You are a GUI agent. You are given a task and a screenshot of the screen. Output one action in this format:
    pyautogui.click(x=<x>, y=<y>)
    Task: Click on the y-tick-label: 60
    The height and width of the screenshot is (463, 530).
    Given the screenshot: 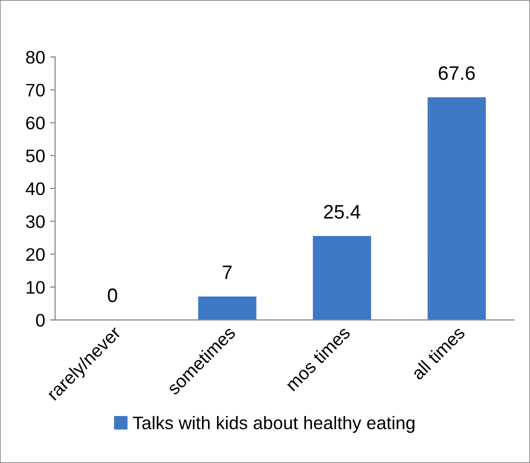 What is the action you would take?
    pyautogui.click(x=35, y=123)
    